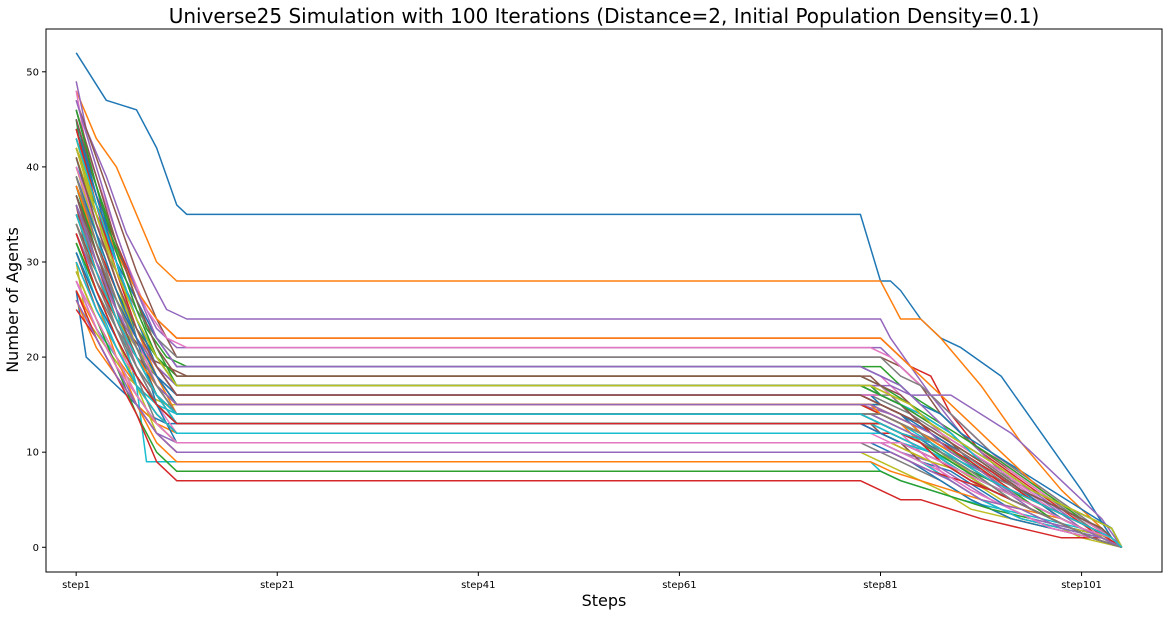  I want to click on x-tick-label: step21, so click(277, 585).